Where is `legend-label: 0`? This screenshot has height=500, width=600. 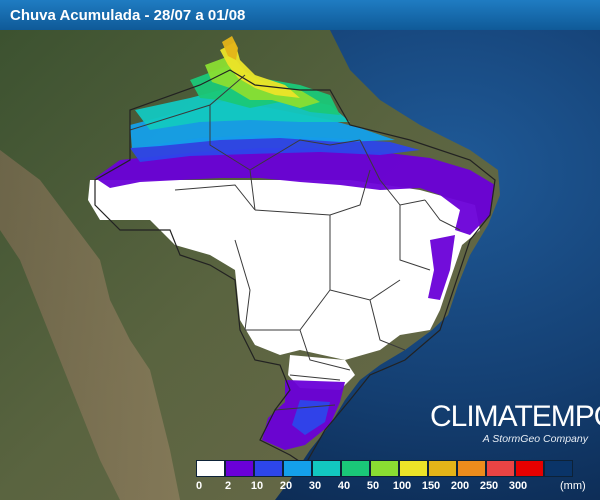 legend-label: 0 is located at coordinates (199, 486).